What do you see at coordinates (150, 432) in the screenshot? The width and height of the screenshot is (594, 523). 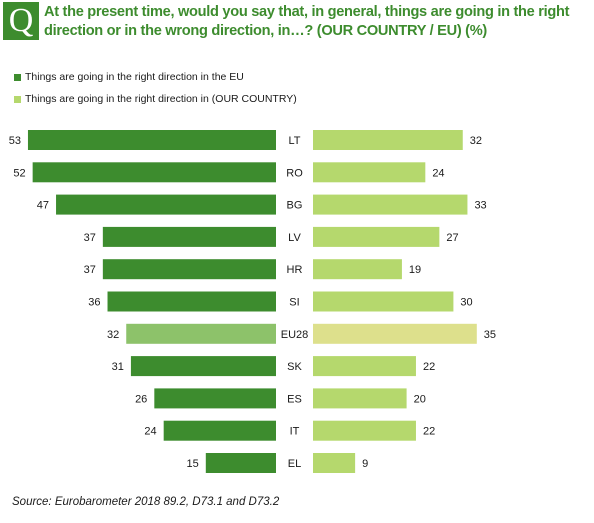 I see `value-label-eu-it: 24` at bounding box center [150, 432].